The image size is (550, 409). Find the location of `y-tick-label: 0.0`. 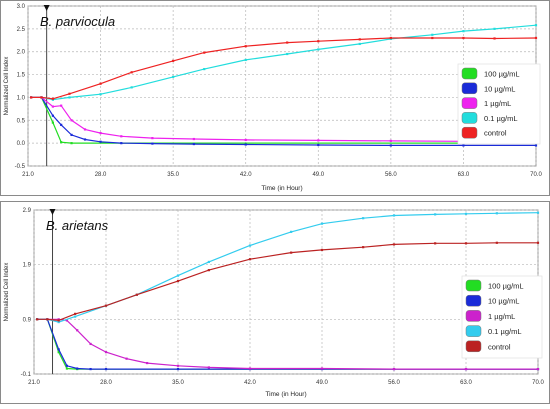

y-tick-label: 0.0 is located at coordinates (21, 144).